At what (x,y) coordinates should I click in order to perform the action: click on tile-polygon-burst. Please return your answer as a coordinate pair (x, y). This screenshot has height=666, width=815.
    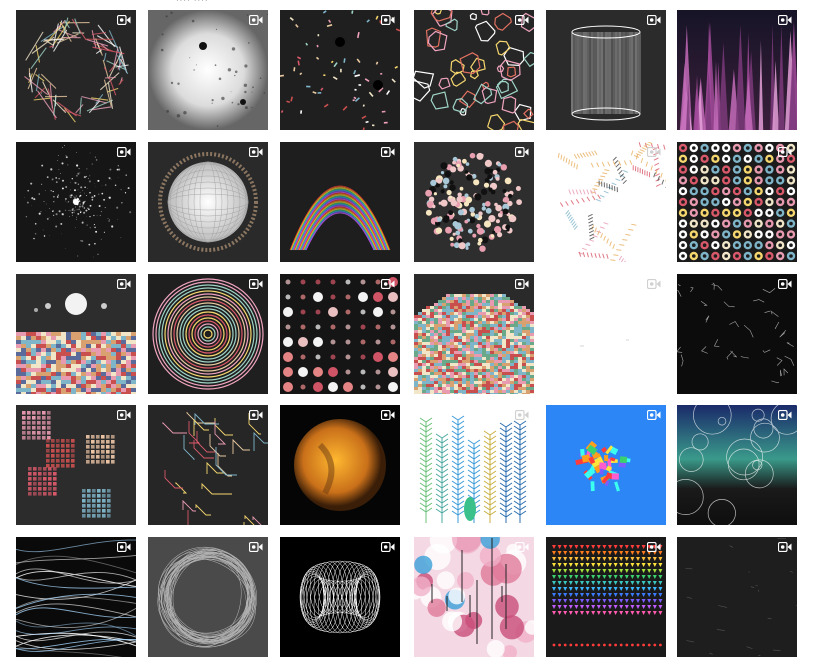
    Looking at the image, I should click on (474, 70).